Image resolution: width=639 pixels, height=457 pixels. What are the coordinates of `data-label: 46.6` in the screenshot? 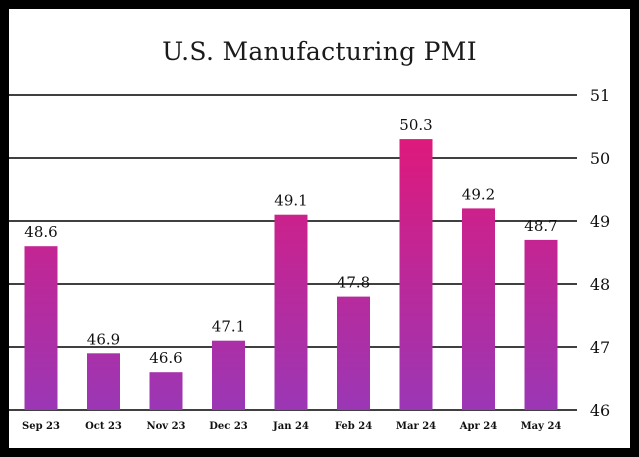 It's located at (165, 358).